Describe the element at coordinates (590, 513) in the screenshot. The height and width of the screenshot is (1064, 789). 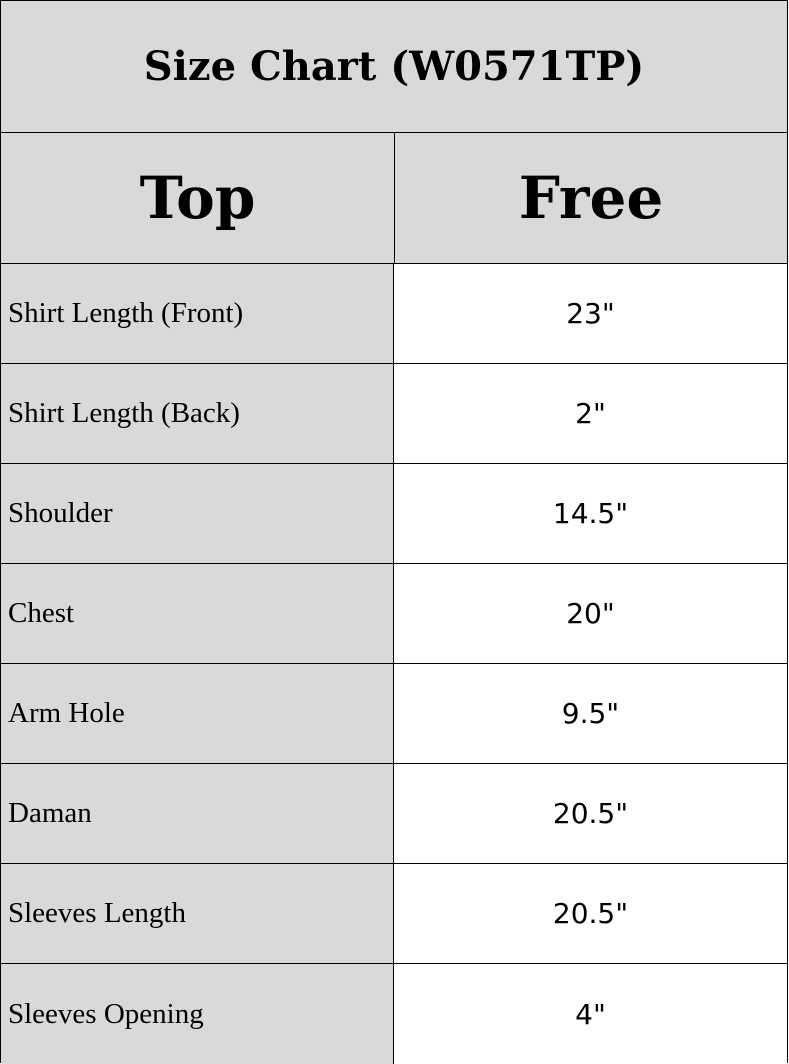
I see `measurement-value: 14.5"` at that location.